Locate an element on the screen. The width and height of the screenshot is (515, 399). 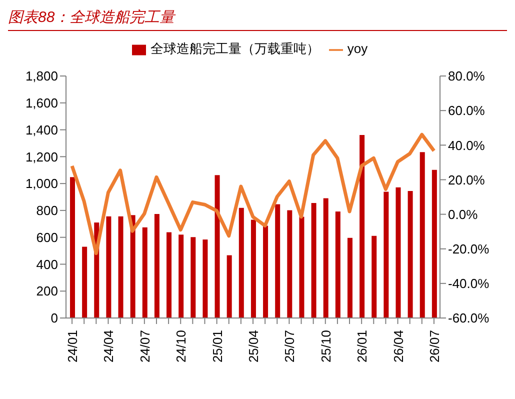
x-tick-label: 24/10 is located at coordinates (181, 346).